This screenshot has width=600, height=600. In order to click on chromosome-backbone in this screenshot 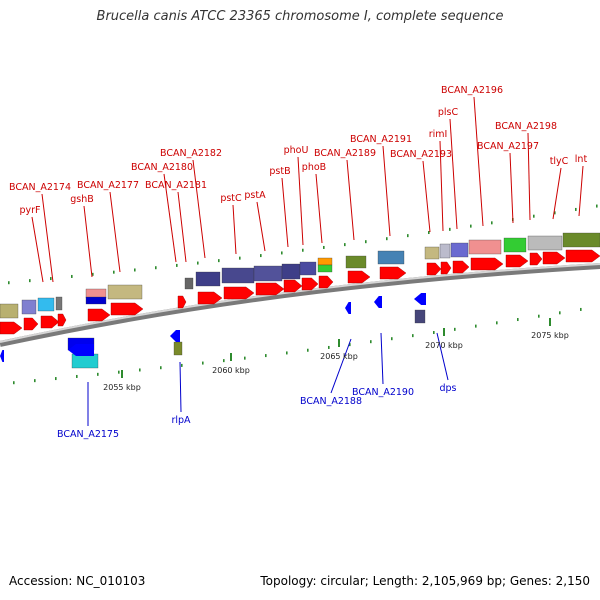, I will do `click(300, 305)`.